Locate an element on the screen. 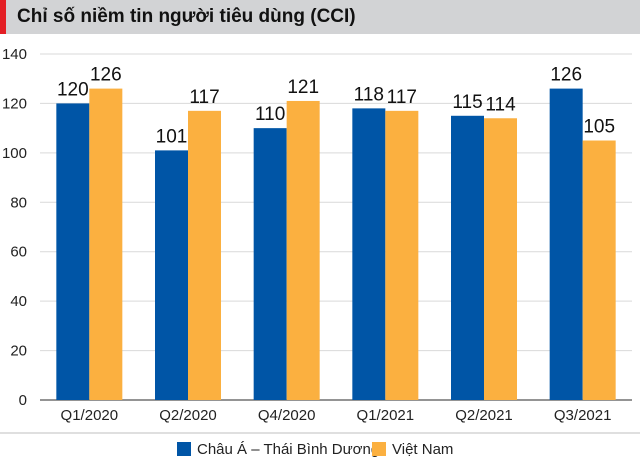 The width and height of the screenshot is (640, 461). x-tick-label: Q2/2020 is located at coordinates (188, 415).